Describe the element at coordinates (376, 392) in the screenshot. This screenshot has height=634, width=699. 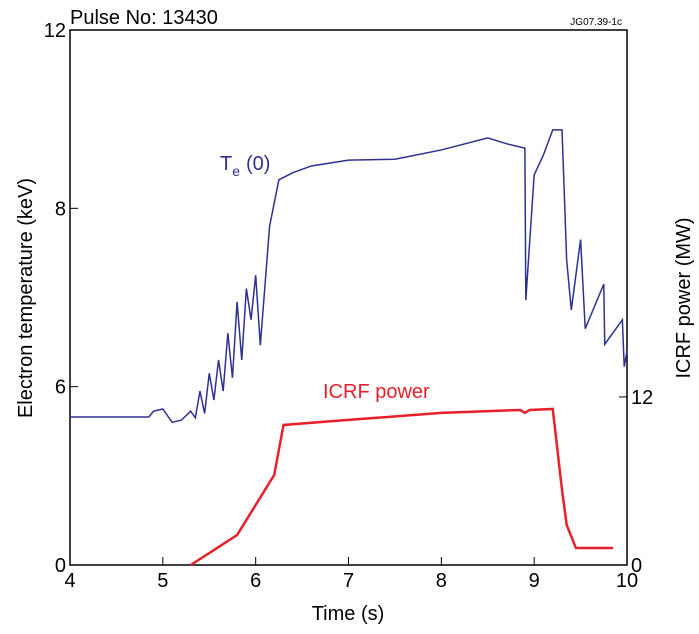
I see `icrf-annotation: ICRF power` at that location.